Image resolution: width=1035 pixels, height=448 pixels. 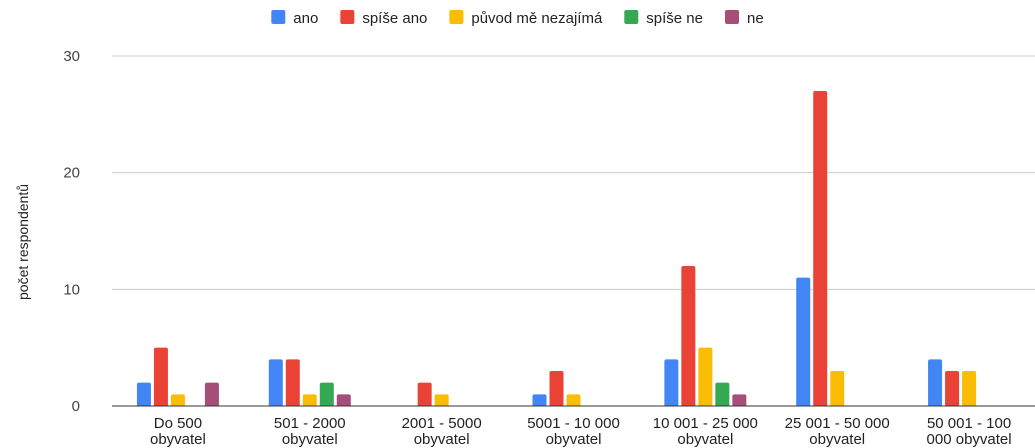 I want to click on legend-label: spíše ano, so click(x=394, y=18).